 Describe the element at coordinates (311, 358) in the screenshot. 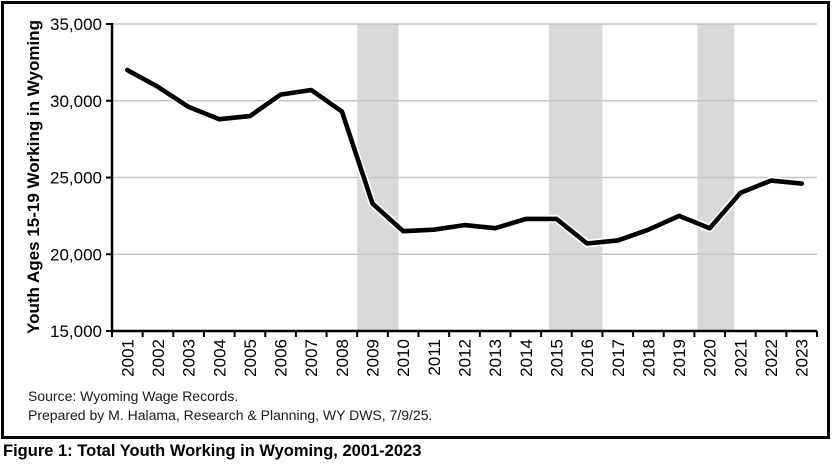

I see `x-tick-label-year: 2007` at that location.